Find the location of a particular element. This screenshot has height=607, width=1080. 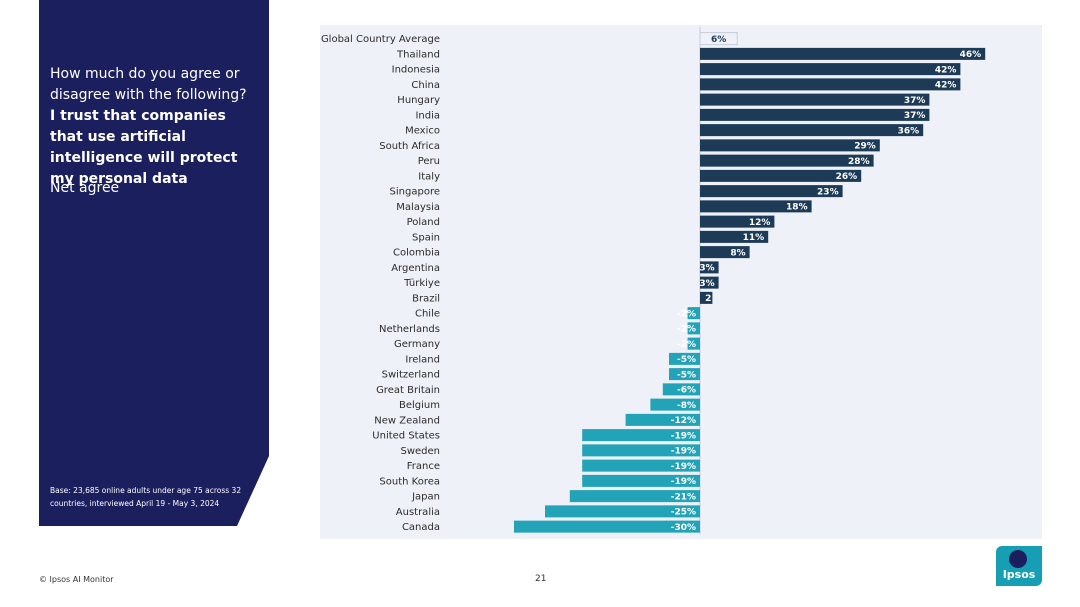

category-label: China is located at coordinates (425, 85).